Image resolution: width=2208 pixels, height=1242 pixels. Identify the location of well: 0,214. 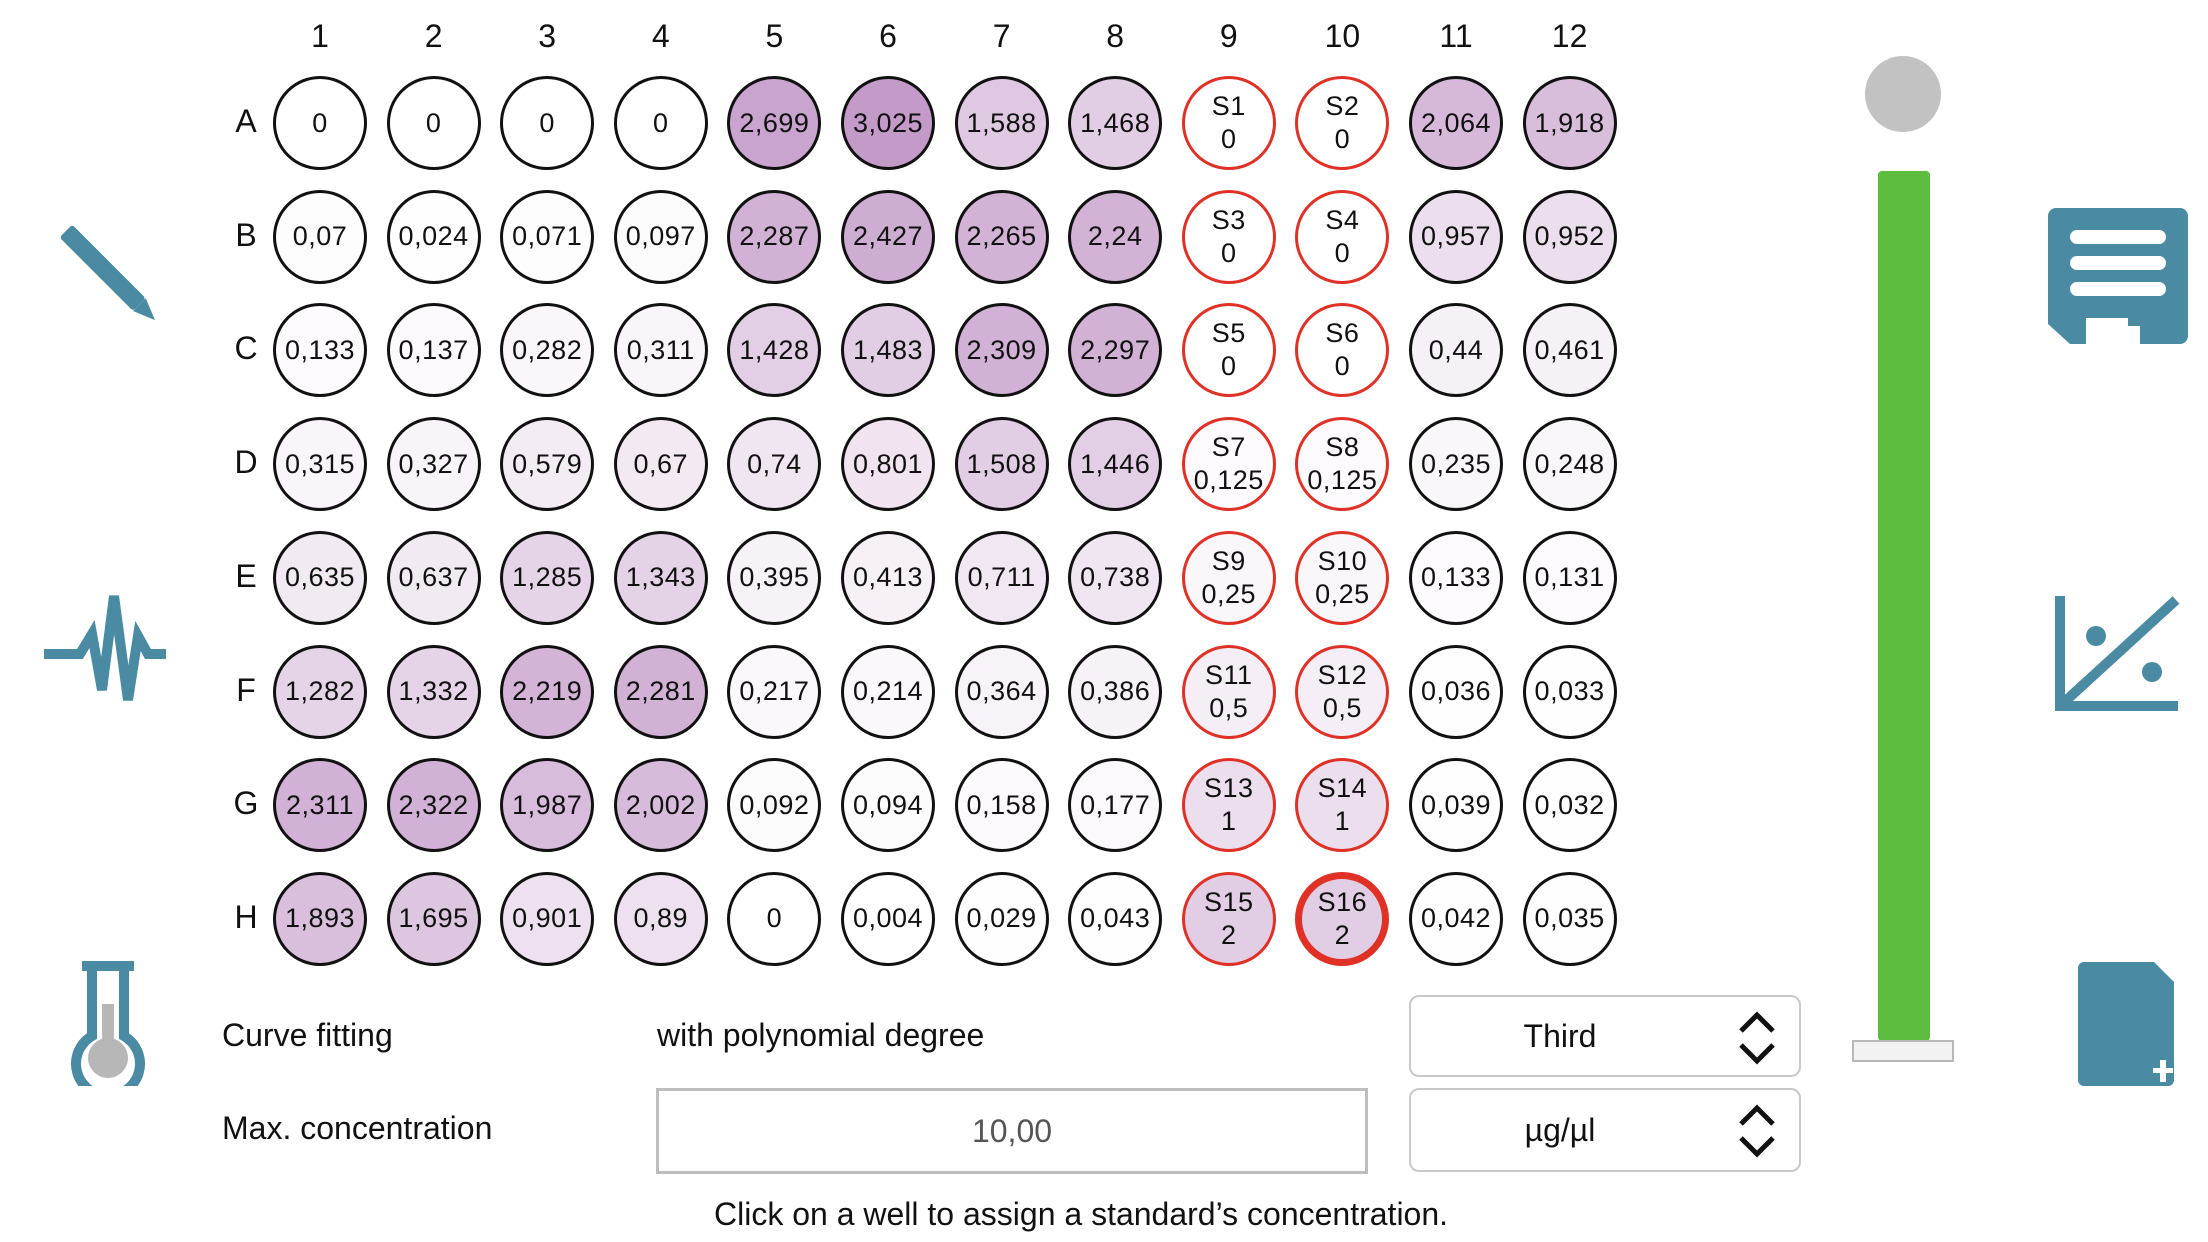
(888, 691).